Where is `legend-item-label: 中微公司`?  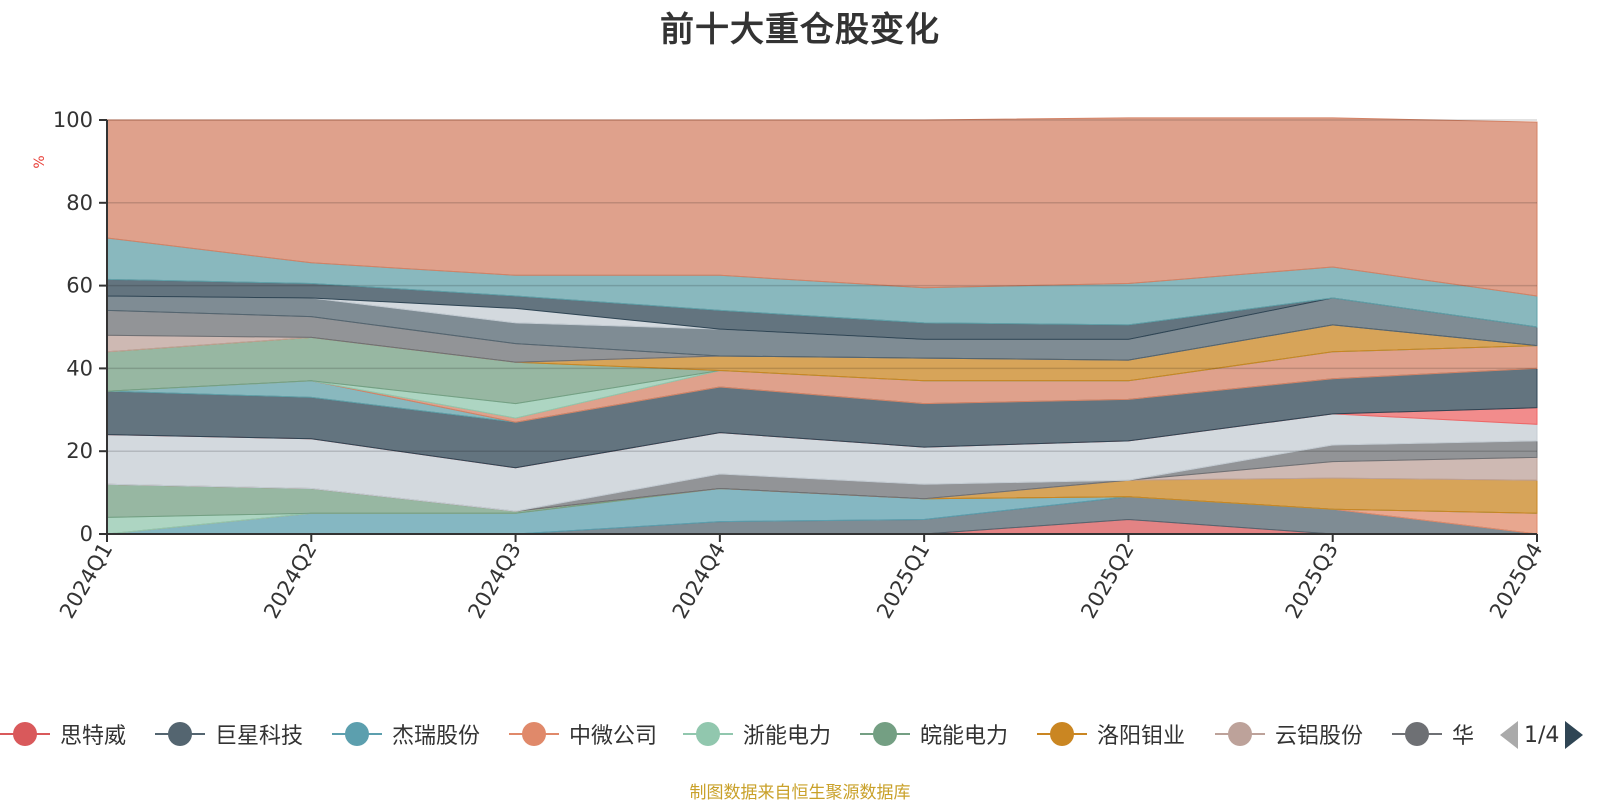 legend-item-label: 中微公司 is located at coordinates (613, 736).